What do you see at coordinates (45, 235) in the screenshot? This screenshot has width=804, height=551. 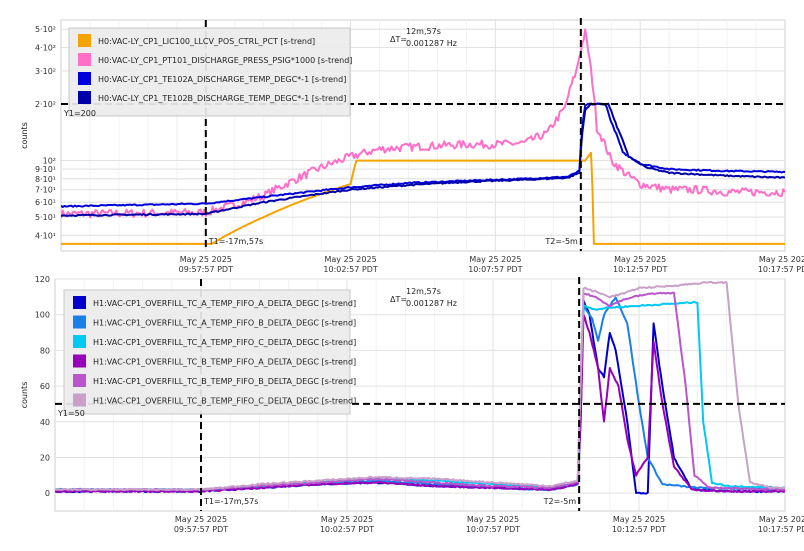 I see `y-tick-label: 4·10¹` at bounding box center [45, 235].